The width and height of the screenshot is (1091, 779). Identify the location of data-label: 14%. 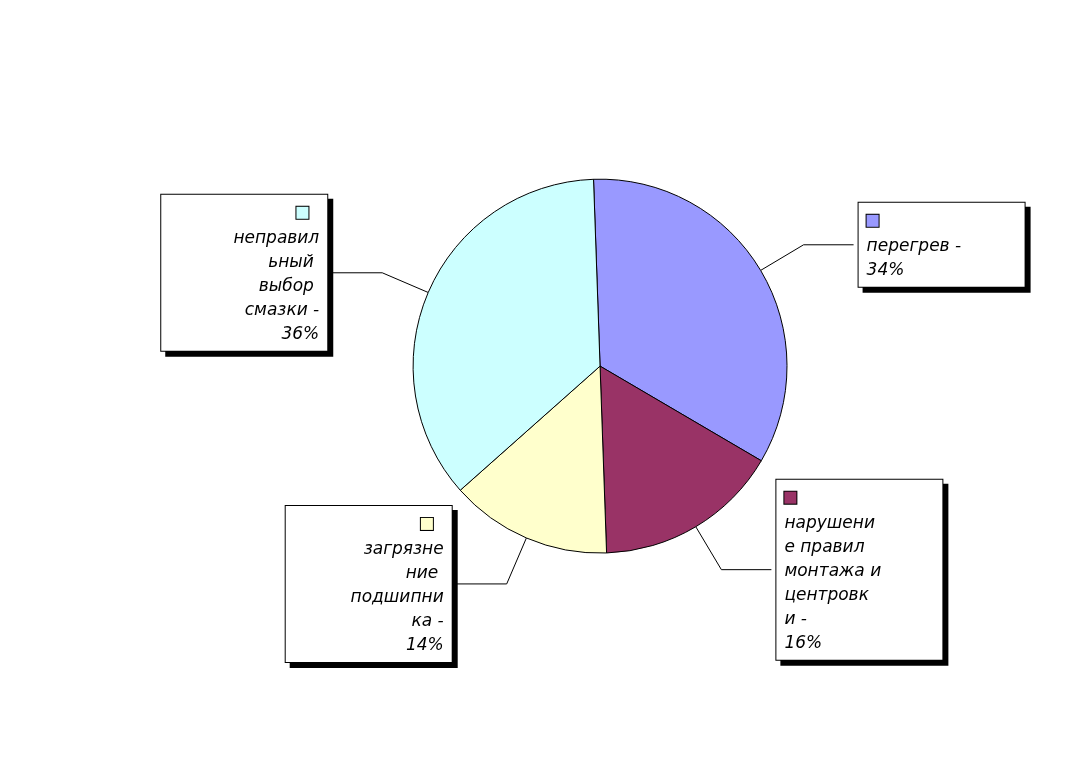
(424, 643).